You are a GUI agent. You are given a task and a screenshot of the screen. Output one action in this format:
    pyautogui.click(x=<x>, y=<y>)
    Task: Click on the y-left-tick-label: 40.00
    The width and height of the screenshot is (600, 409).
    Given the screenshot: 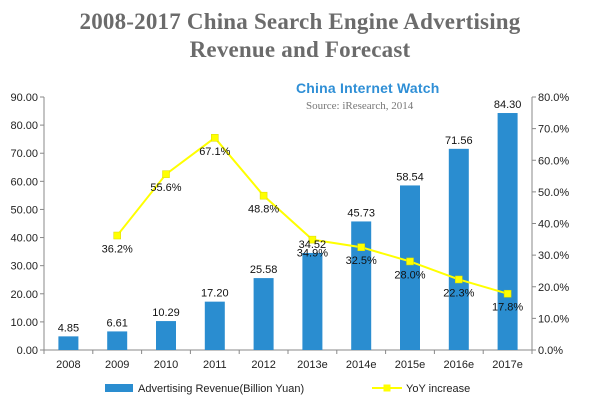 What is the action you would take?
    pyautogui.click(x=24, y=239)
    